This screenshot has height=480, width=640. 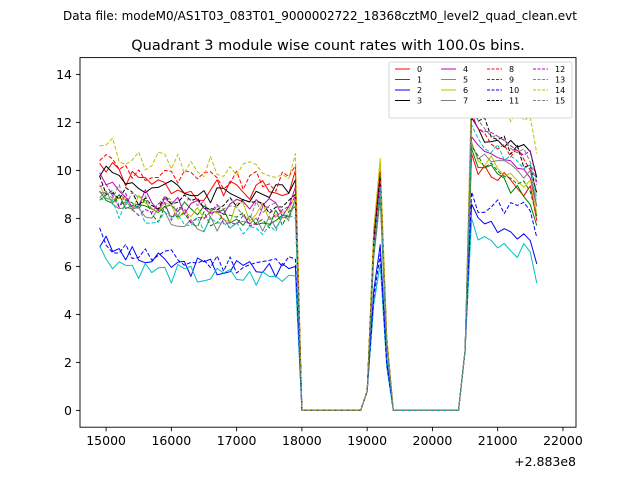 What do you see at coordinates (171, 440) in the screenshot?
I see `x-tick-label: 16000` at bounding box center [171, 440].